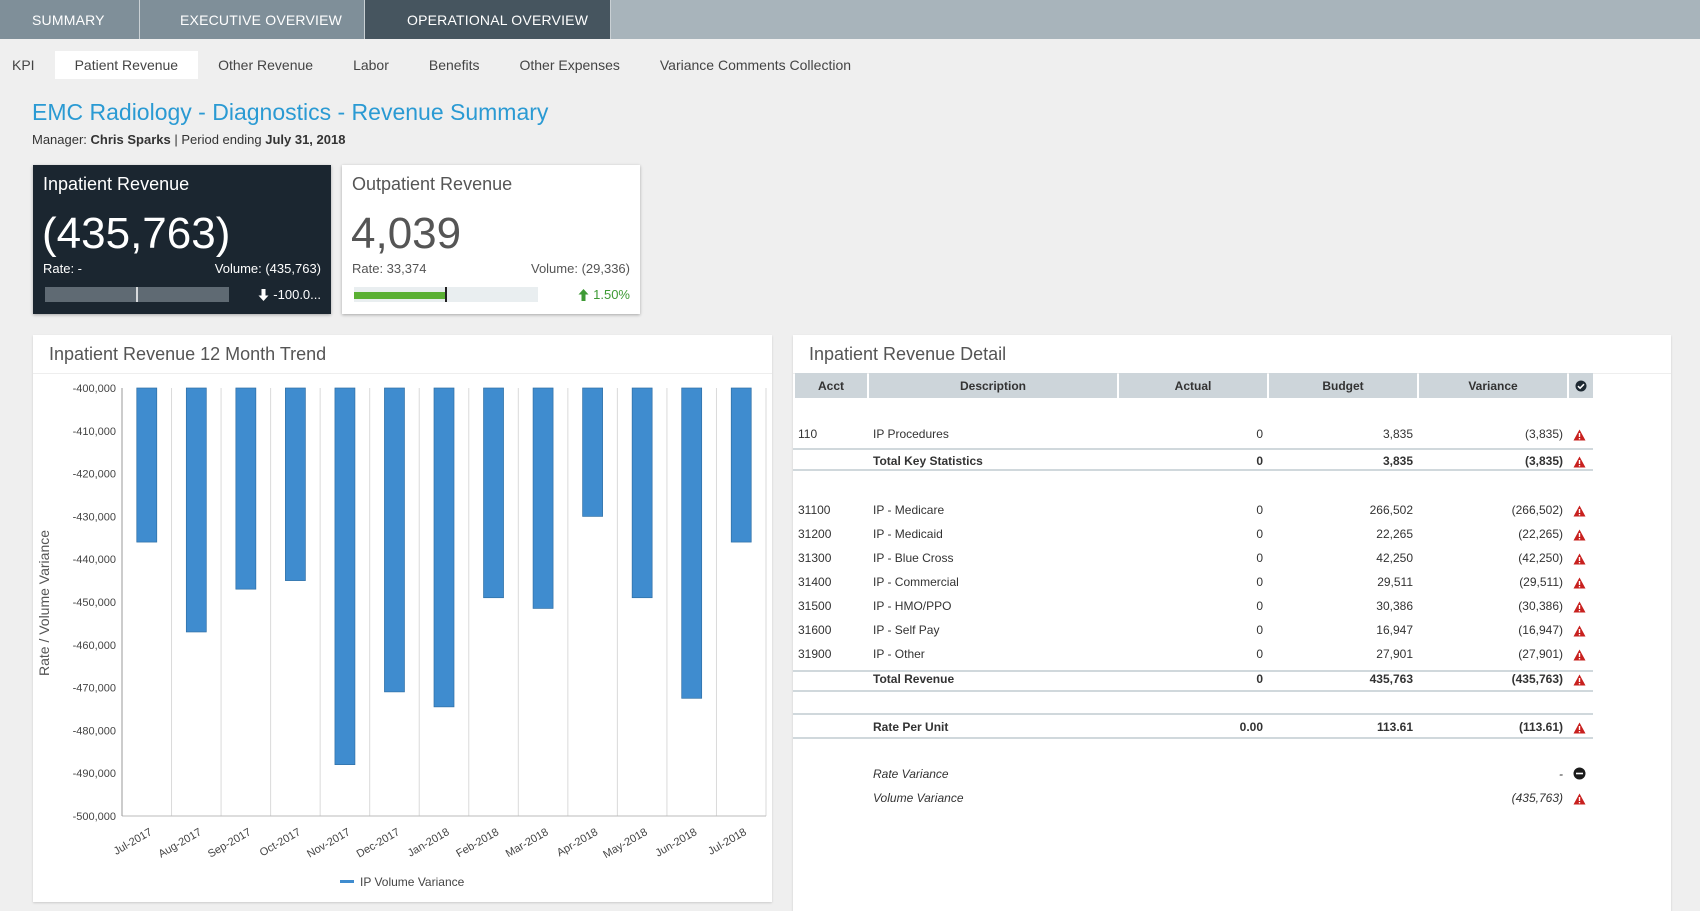 The width and height of the screenshot is (1700, 911). Describe the element at coordinates (908, 534) in the screenshot. I see `cell-description: IP - Medicaid` at that location.